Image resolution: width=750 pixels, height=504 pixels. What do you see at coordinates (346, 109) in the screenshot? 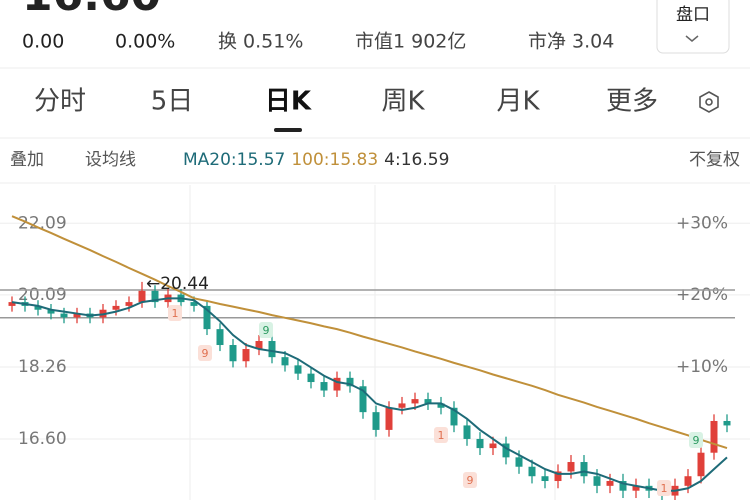
I see `tabs: 分时 5日 日K 周K 月K 更多` at bounding box center [346, 109].